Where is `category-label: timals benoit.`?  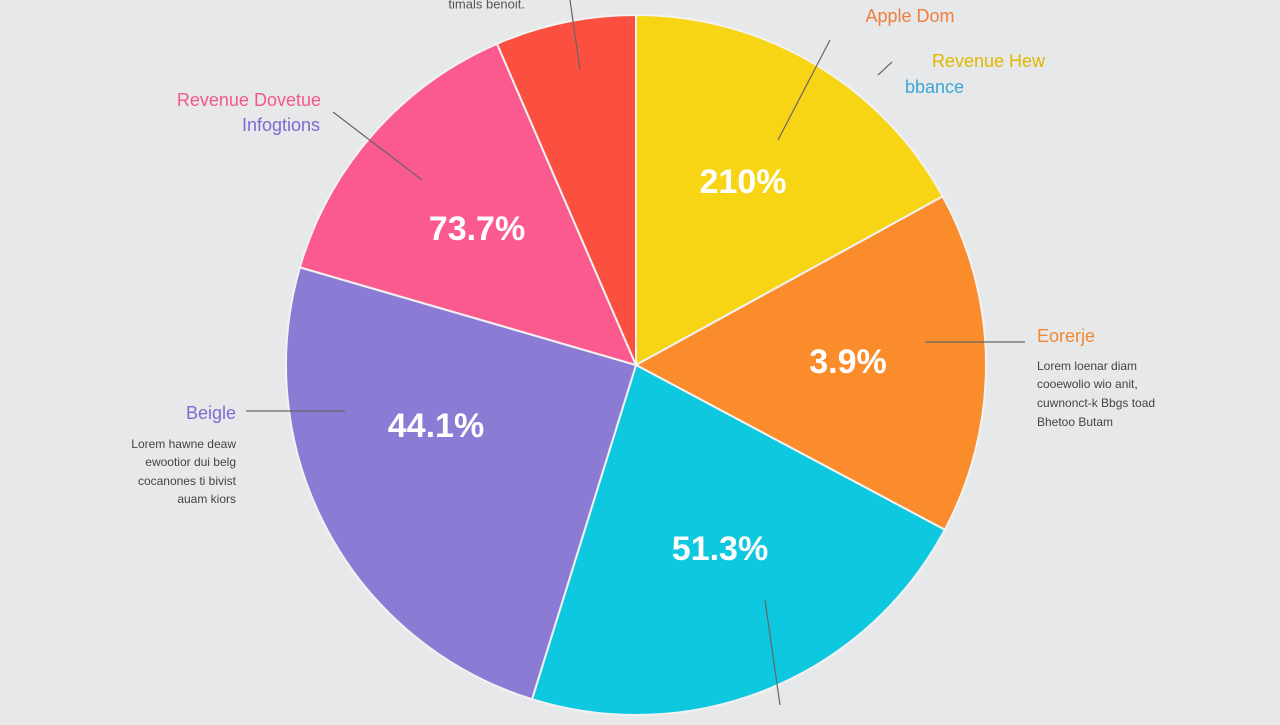 category-label: timals benoit. is located at coordinates (486, 5).